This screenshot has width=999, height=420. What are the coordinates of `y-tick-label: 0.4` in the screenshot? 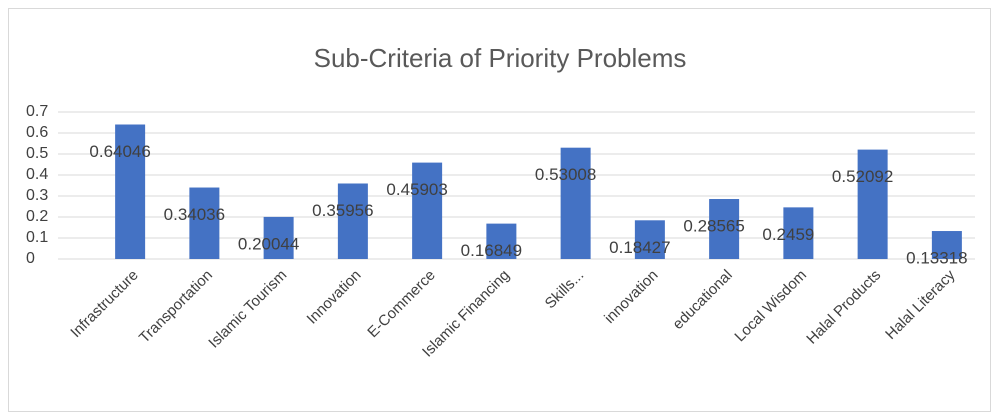 It's located at (37, 174).